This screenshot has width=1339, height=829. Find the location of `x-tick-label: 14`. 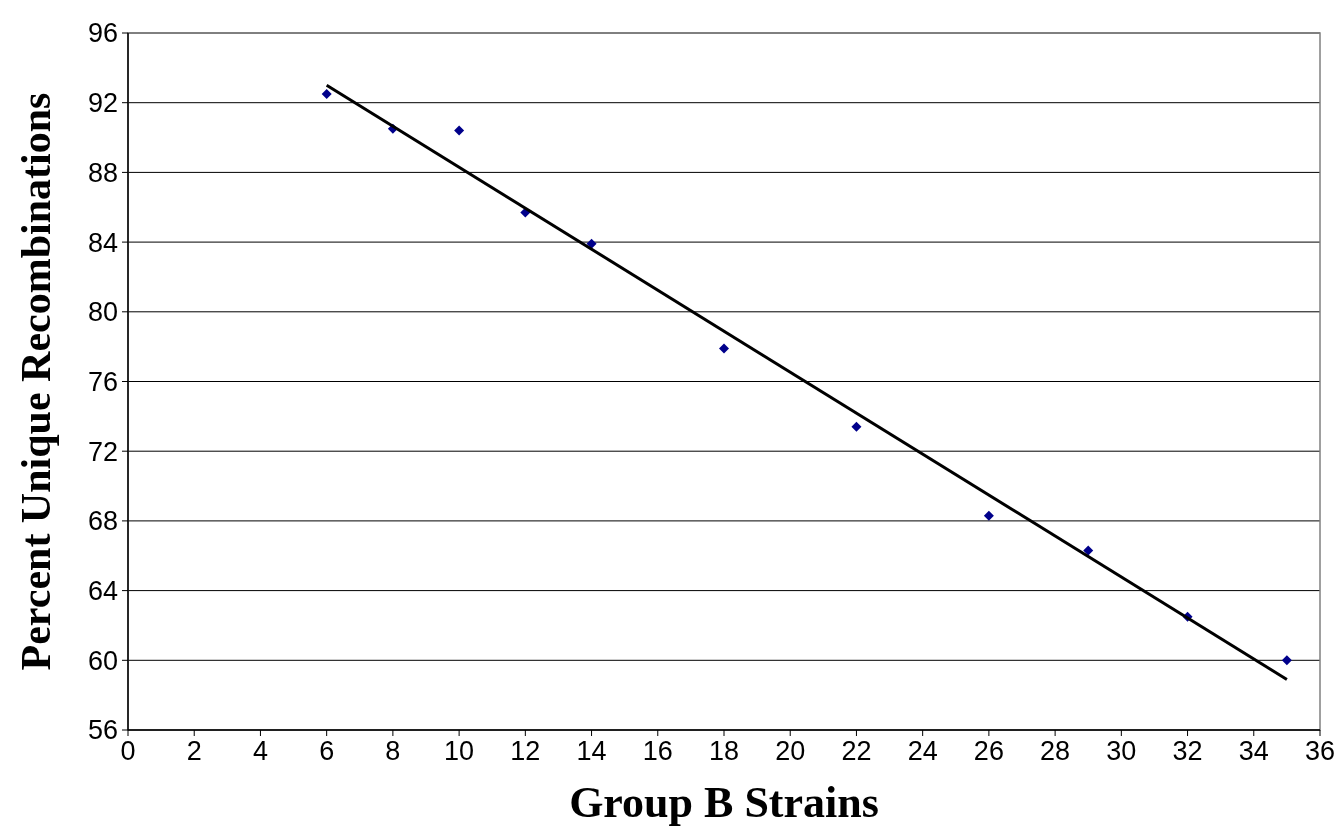

x-tick-label: 14 is located at coordinates (591, 751).